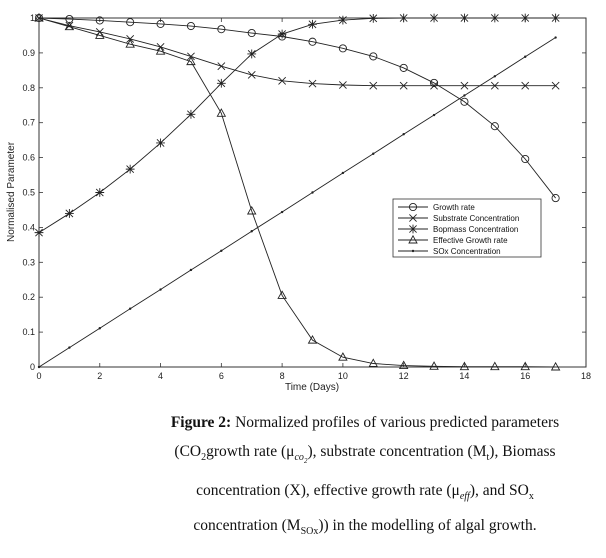 The image size is (606, 558). What do you see at coordinates (201, 422) in the screenshot?
I see `caption-label: Figure 2:` at bounding box center [201, 422].